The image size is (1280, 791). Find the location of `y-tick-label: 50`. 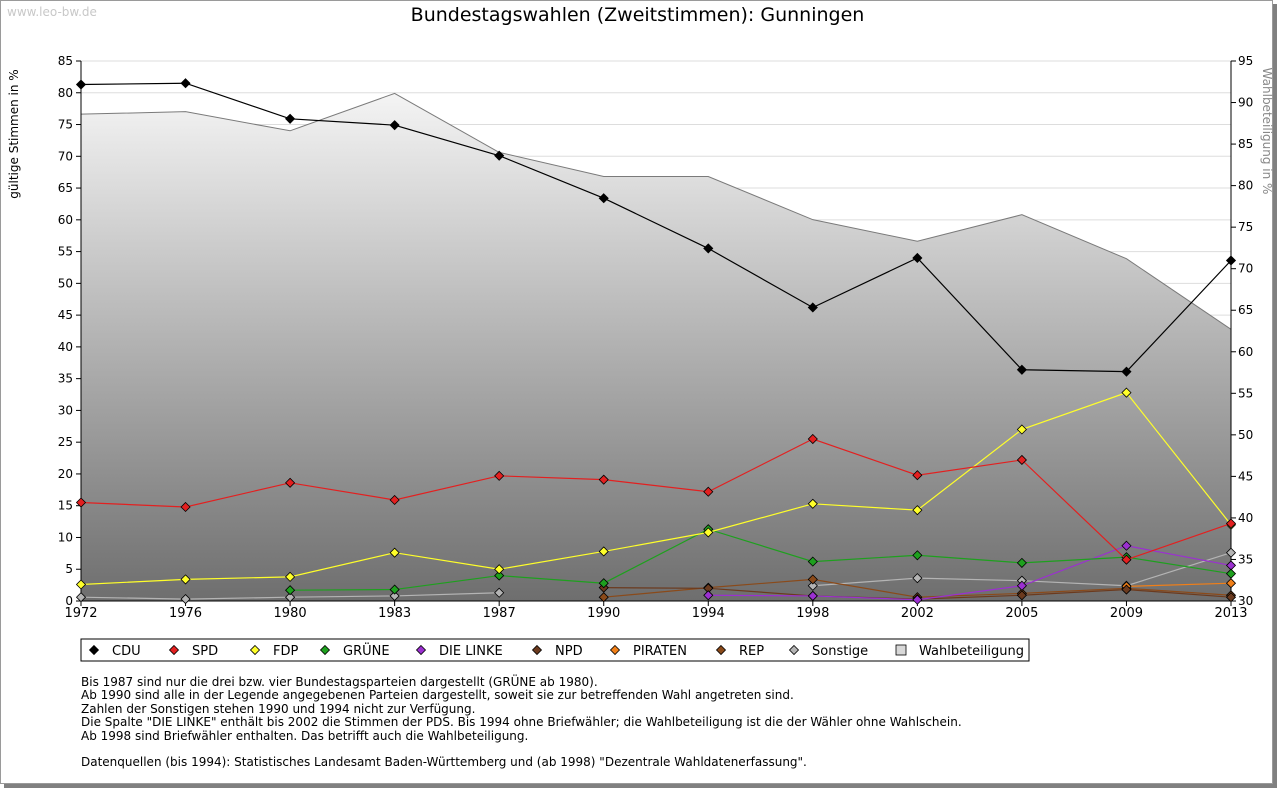

y-tick-label: 50 is located at coordinates (65, 283).